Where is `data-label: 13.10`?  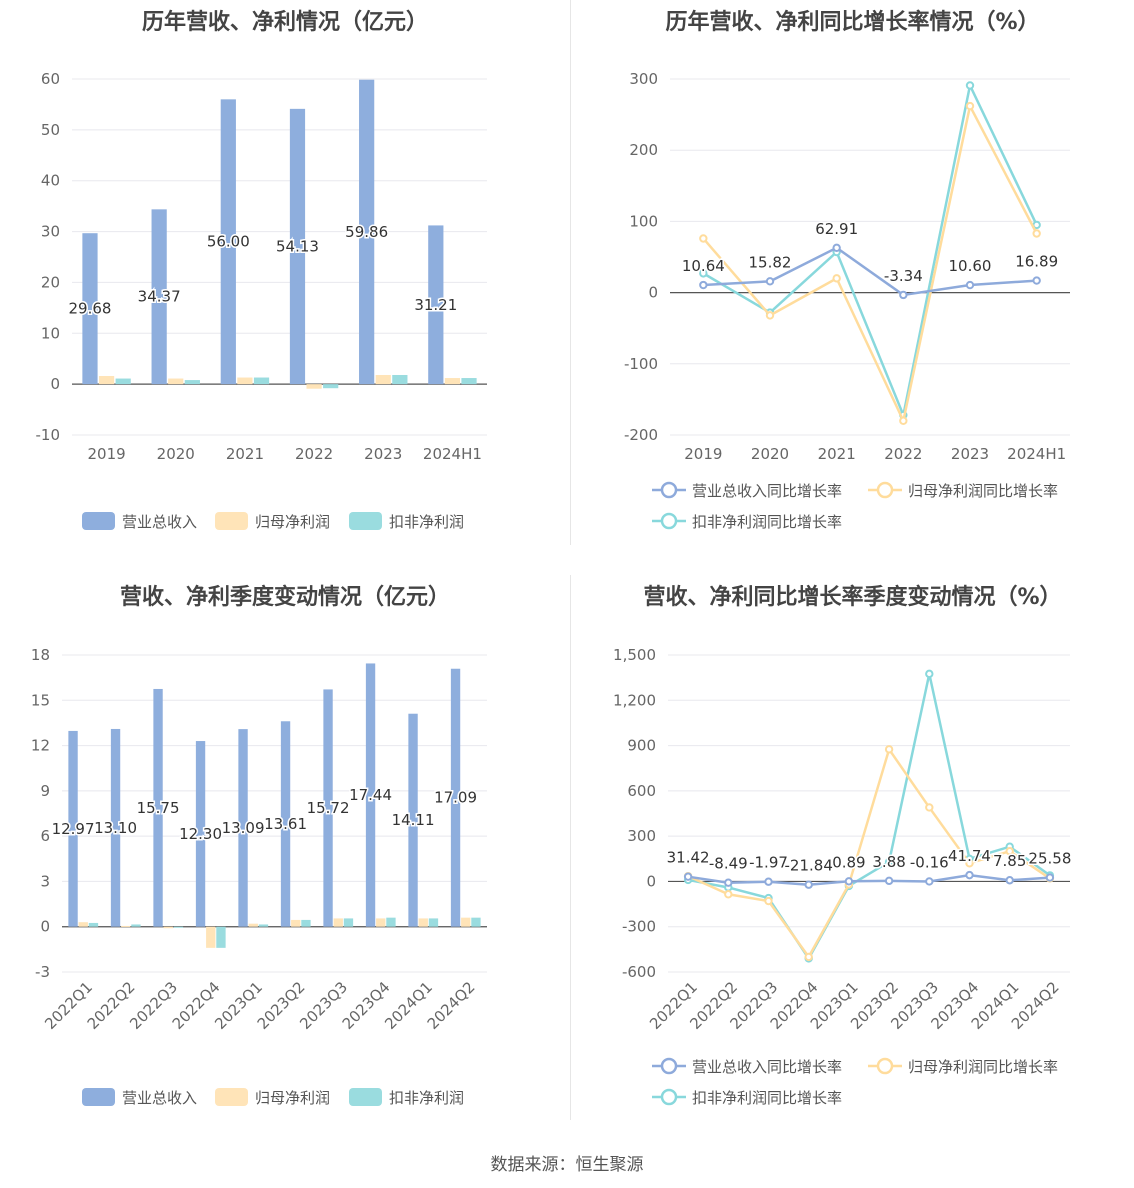
data-label: 13.10 is located at coordinates (115, 828).